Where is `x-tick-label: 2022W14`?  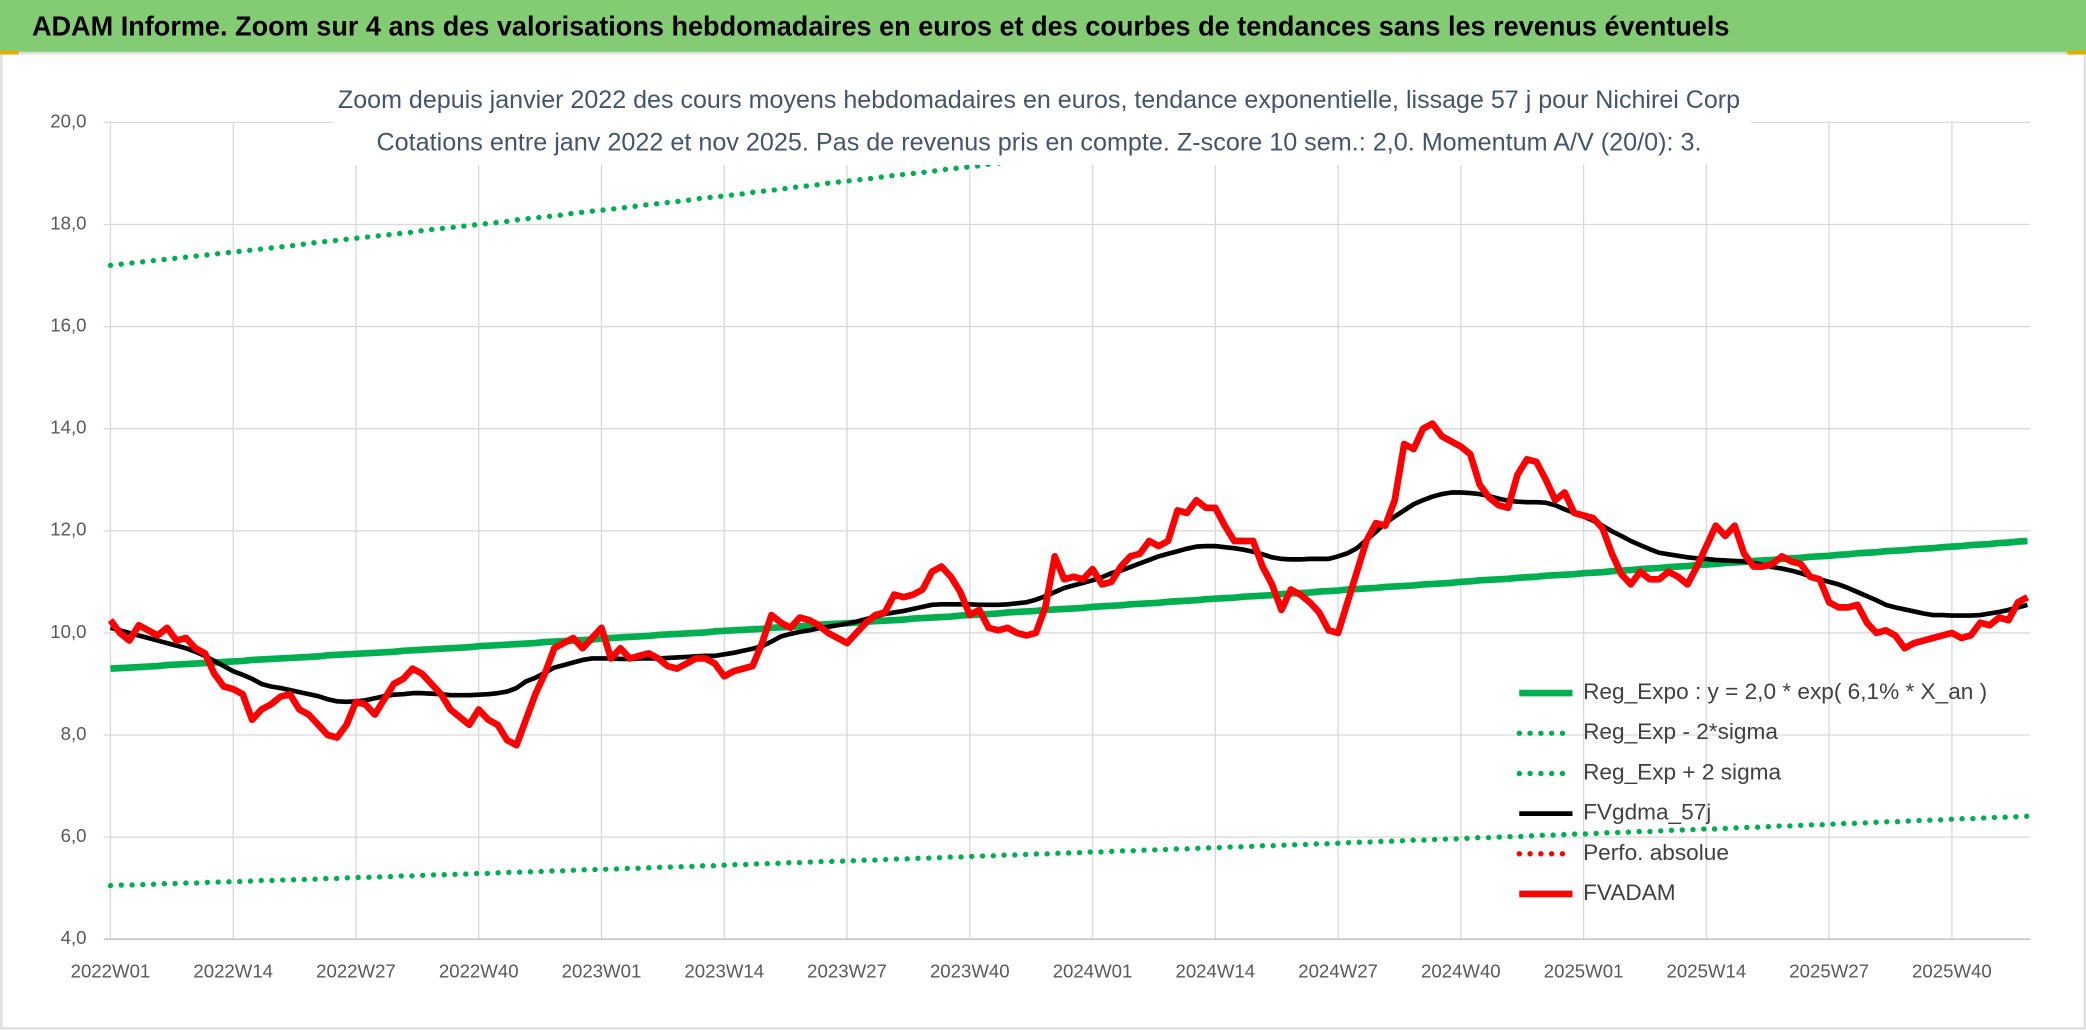 x-tick-label: 2022W14 is located at coordinates (233, 970).